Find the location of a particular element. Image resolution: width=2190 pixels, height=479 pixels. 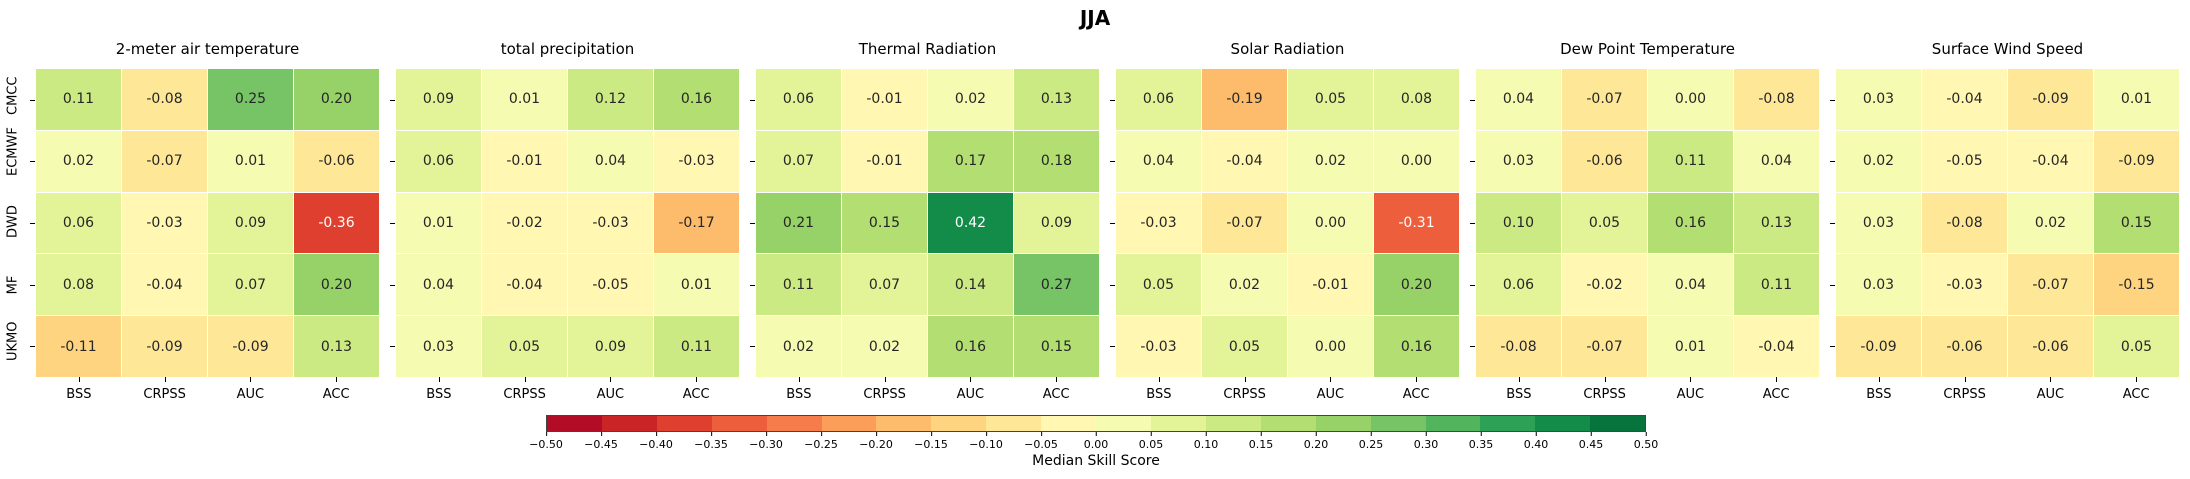

heatmap-cell: -0.06 is located at coordinates (1604, 161).